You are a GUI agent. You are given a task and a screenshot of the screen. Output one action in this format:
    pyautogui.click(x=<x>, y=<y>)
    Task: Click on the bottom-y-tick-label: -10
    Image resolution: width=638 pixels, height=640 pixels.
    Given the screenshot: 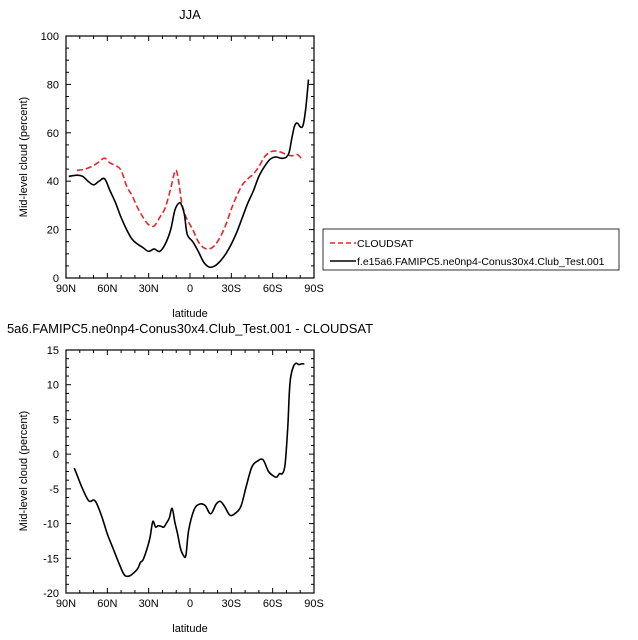 What is the action you would take?
    pyautogui.click(x=51, y=525)
    